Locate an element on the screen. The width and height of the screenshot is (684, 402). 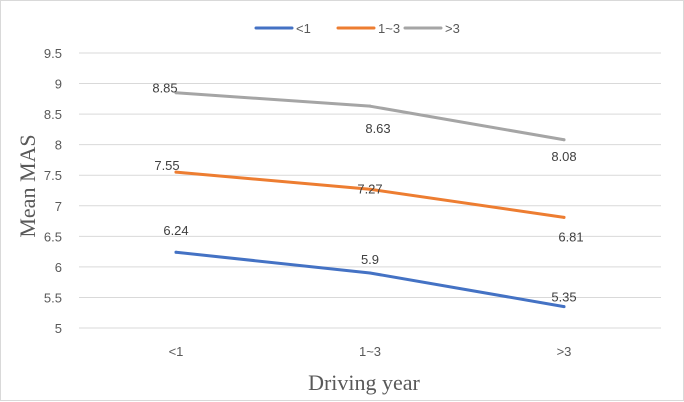
data-label: 7.27 is located at coordinates (369, 188).